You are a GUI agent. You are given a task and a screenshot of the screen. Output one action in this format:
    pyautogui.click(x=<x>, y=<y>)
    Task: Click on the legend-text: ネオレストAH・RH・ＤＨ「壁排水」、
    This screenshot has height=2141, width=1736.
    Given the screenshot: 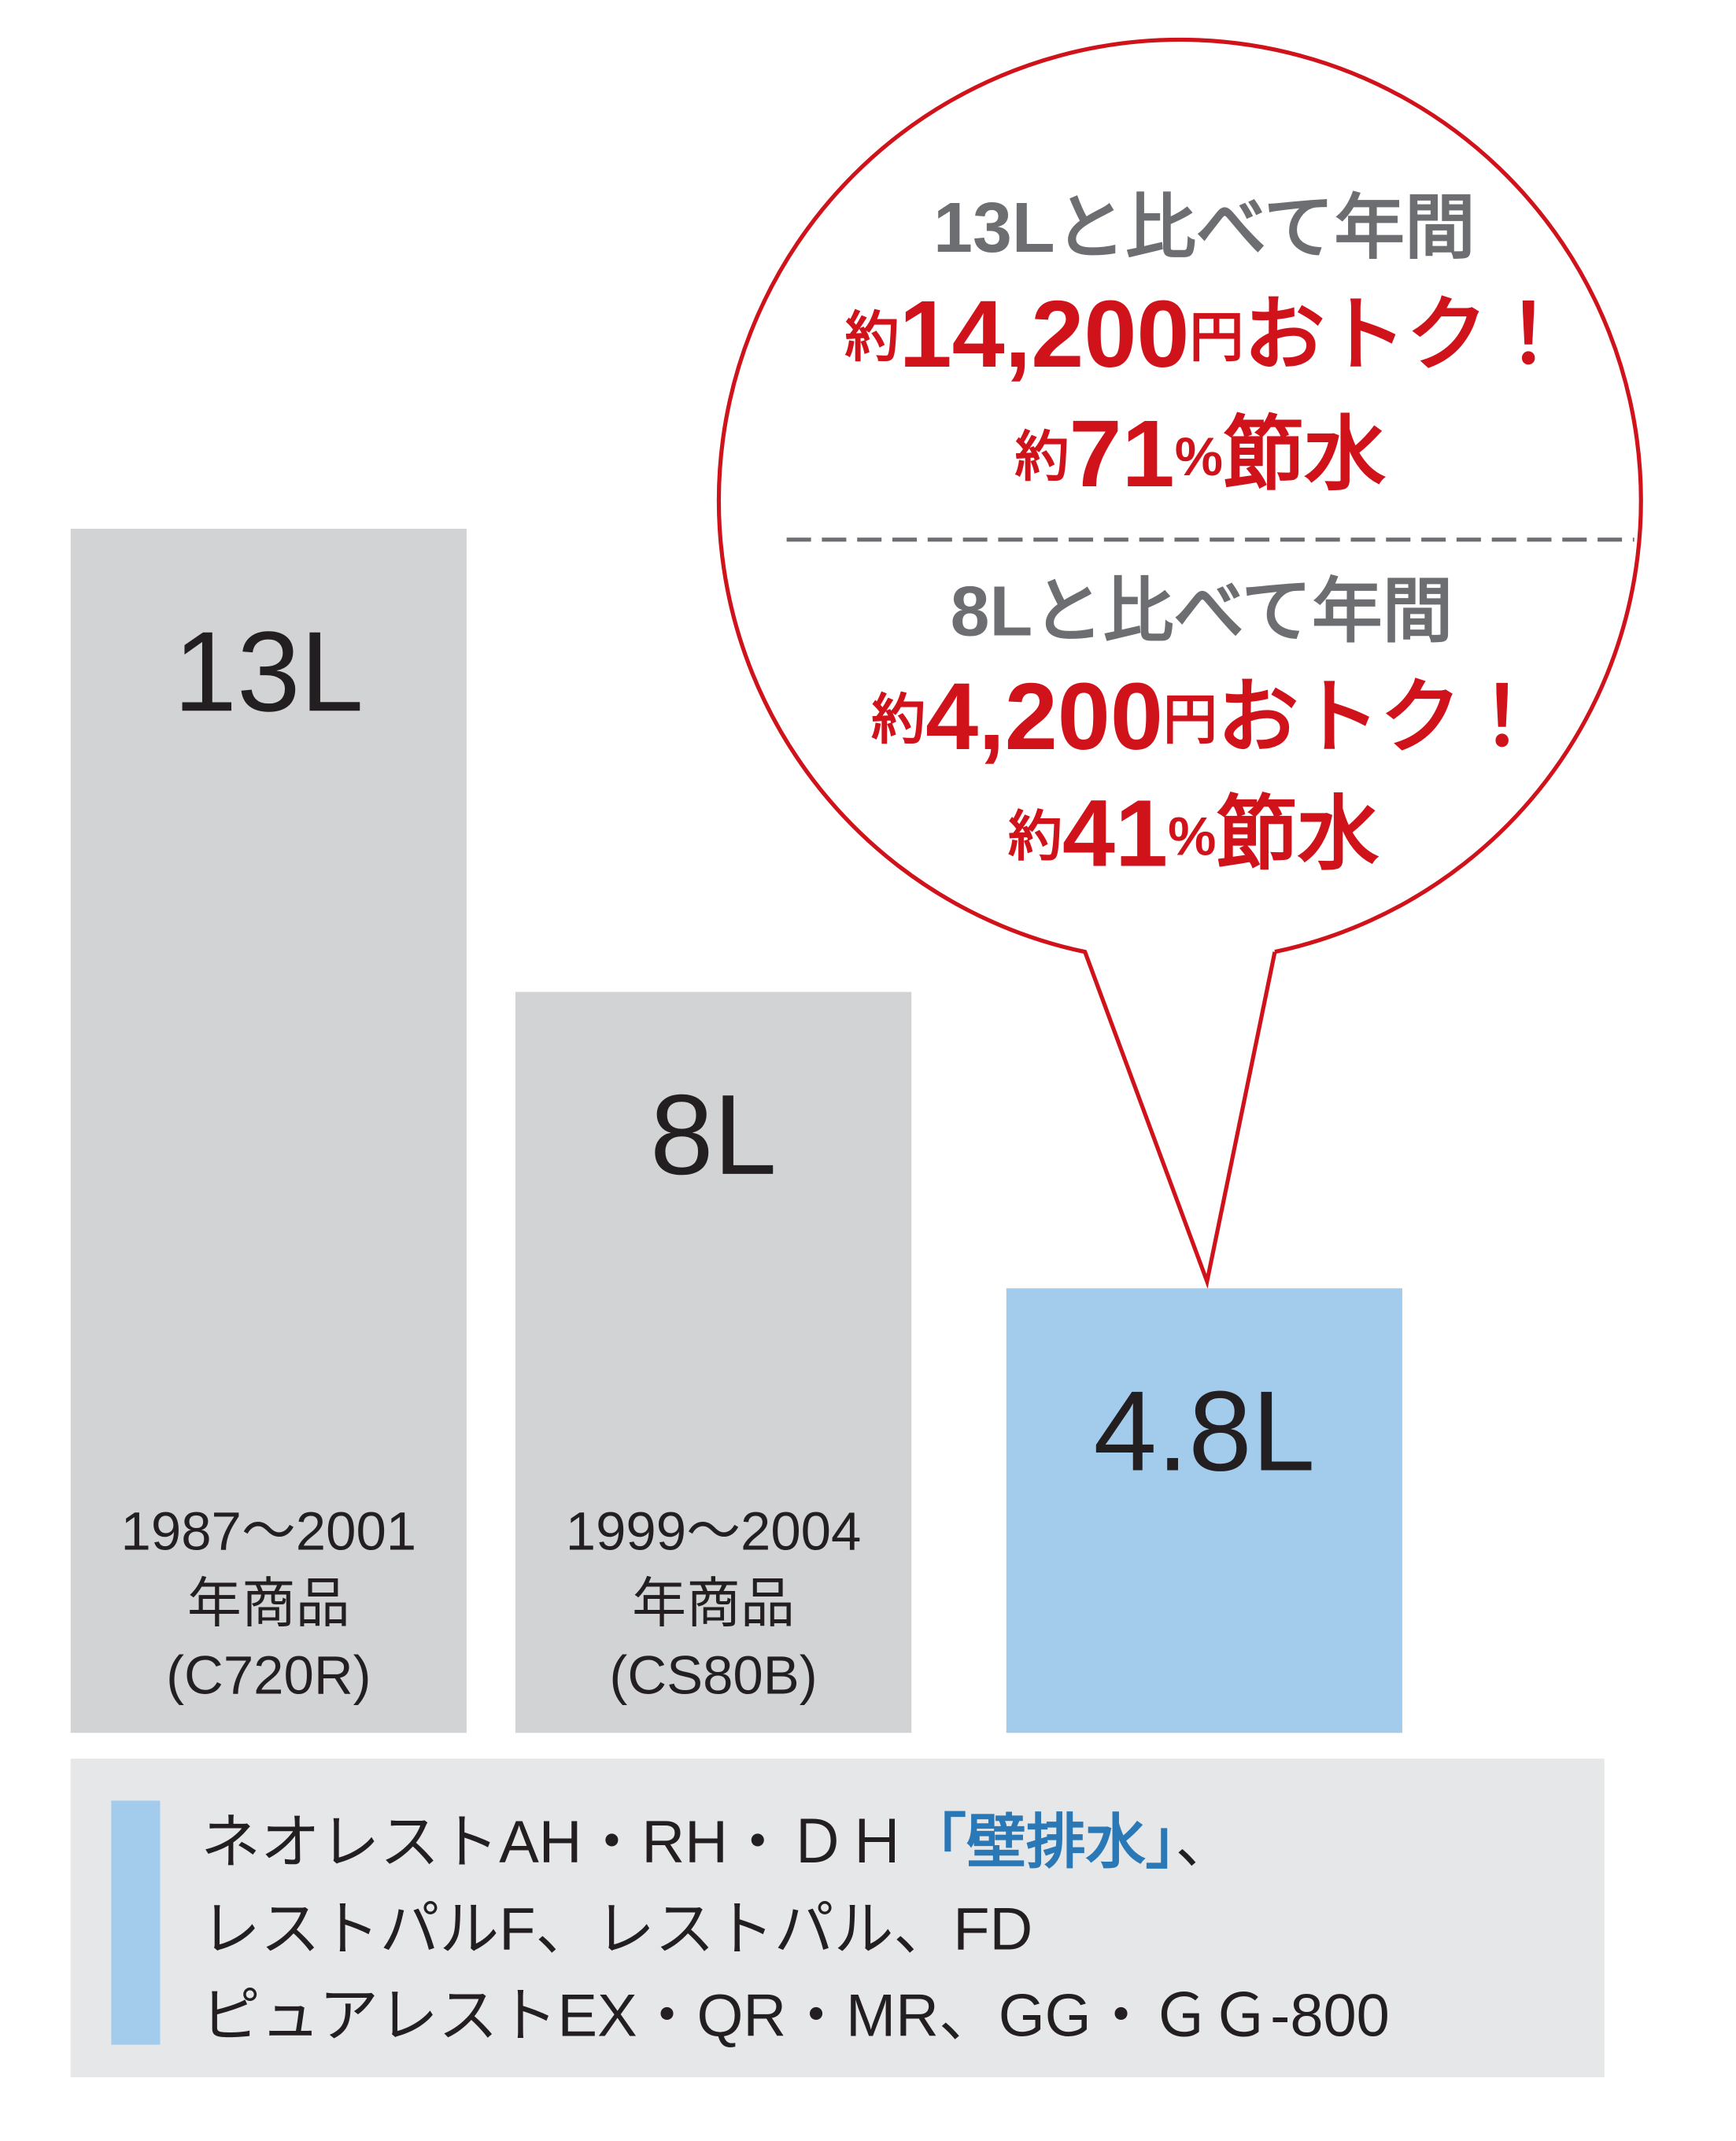 What is the action you would take?
    pyautogui.click(x=718, y=1842)
    